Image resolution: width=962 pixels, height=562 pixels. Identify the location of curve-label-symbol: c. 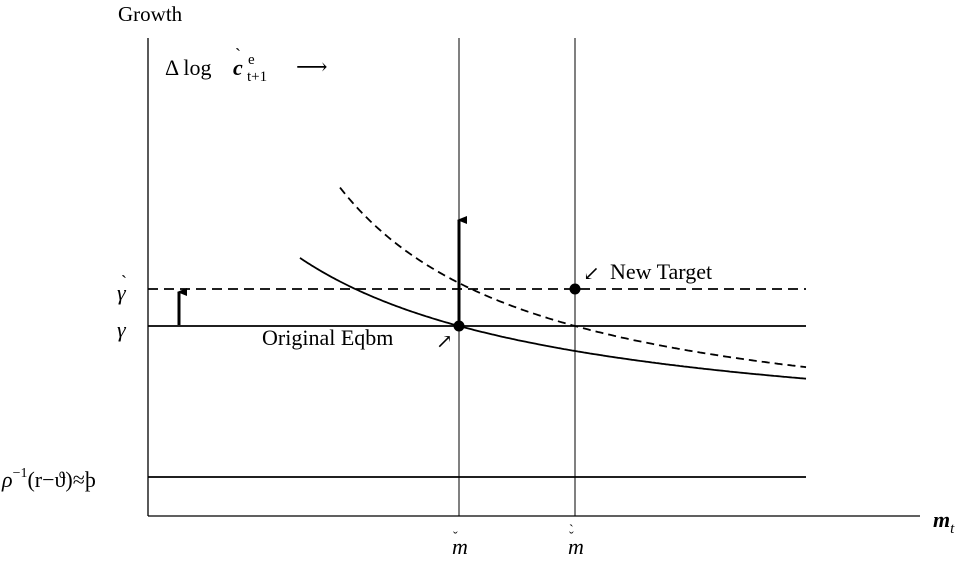
(238, 67).